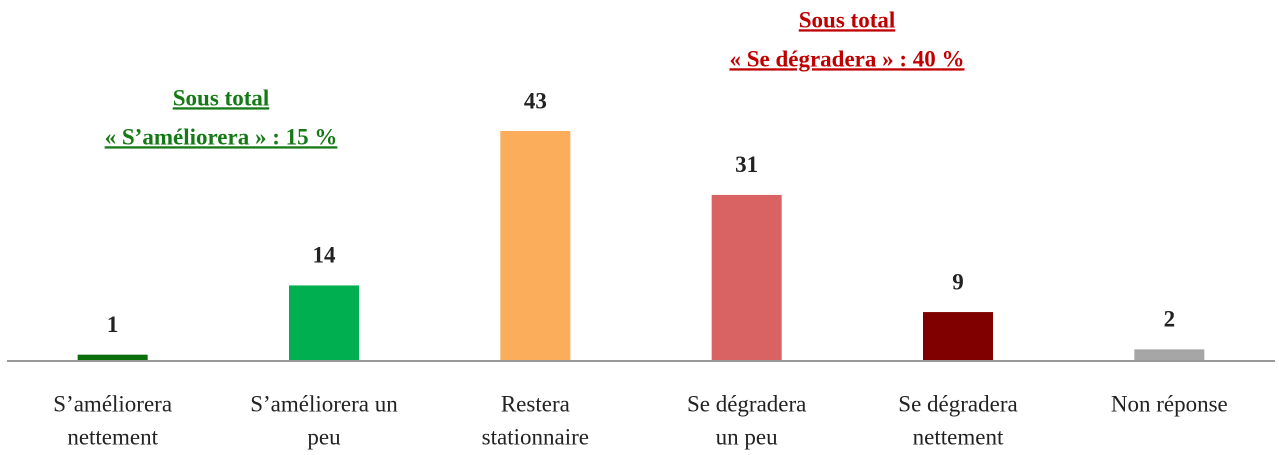  What do you see at coordinates (958, 281) in the screenshot?
I see `value-label: 9` at bounding box center [958, 281].